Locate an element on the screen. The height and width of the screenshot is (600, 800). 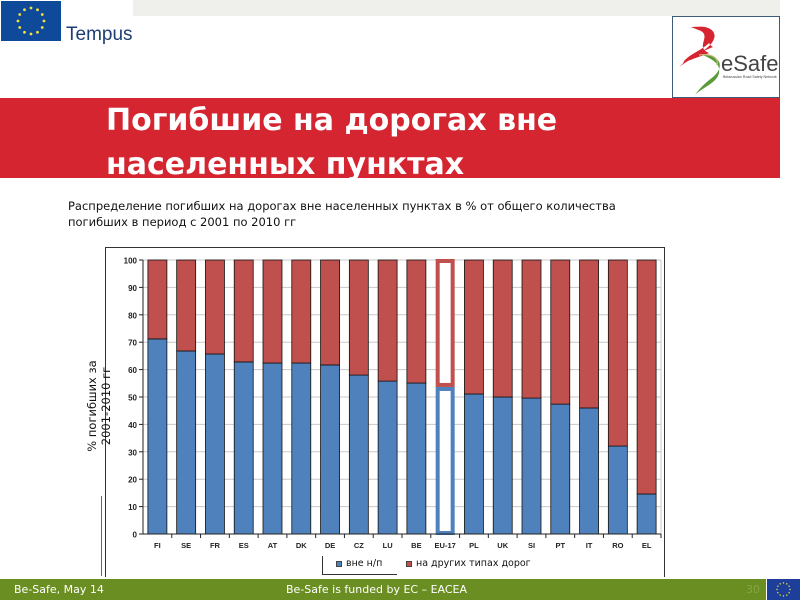
svg-text: RO is located at coordinates (617, 545).